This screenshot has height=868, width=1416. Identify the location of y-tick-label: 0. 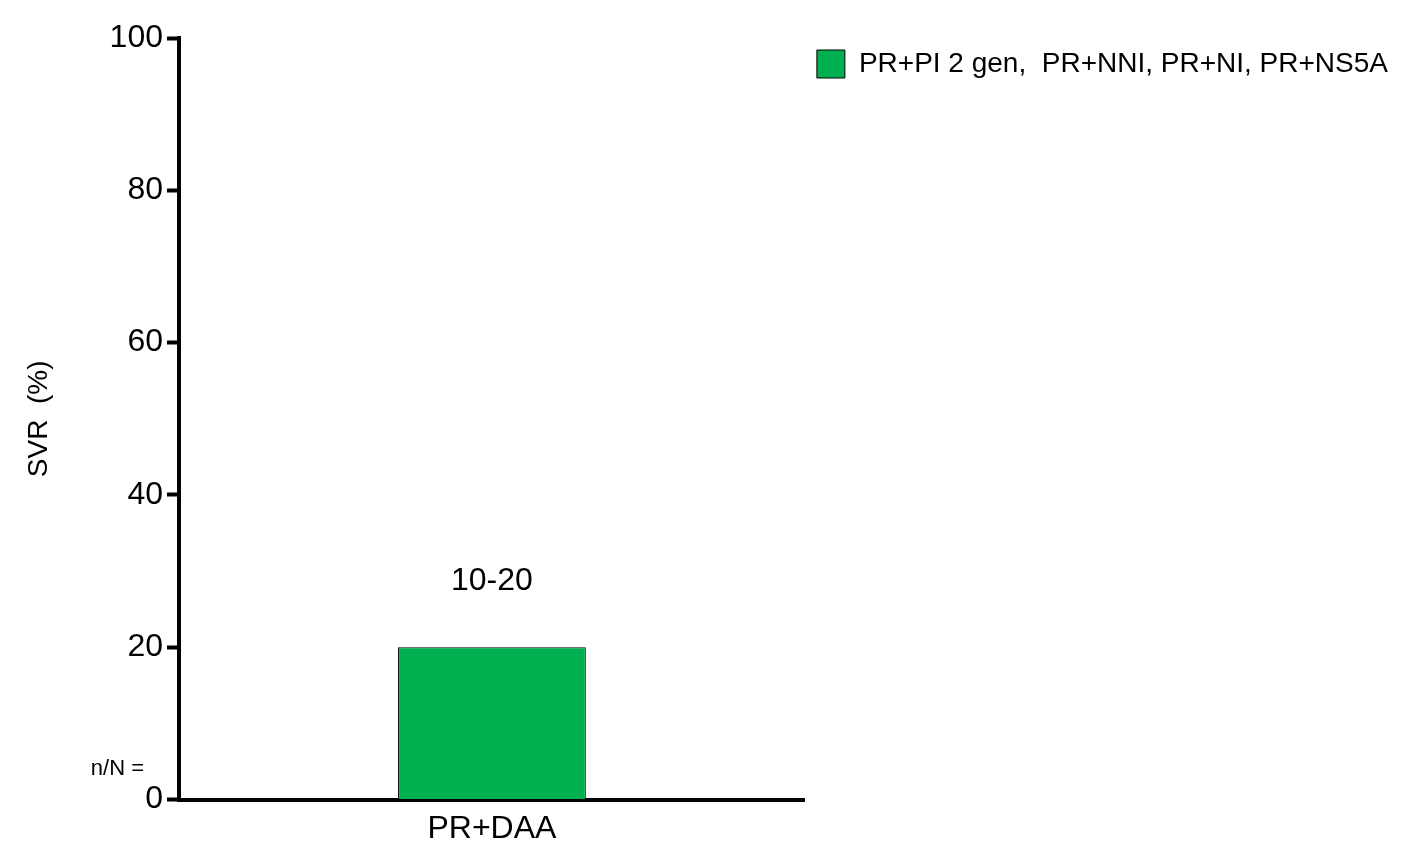
(154, 797).